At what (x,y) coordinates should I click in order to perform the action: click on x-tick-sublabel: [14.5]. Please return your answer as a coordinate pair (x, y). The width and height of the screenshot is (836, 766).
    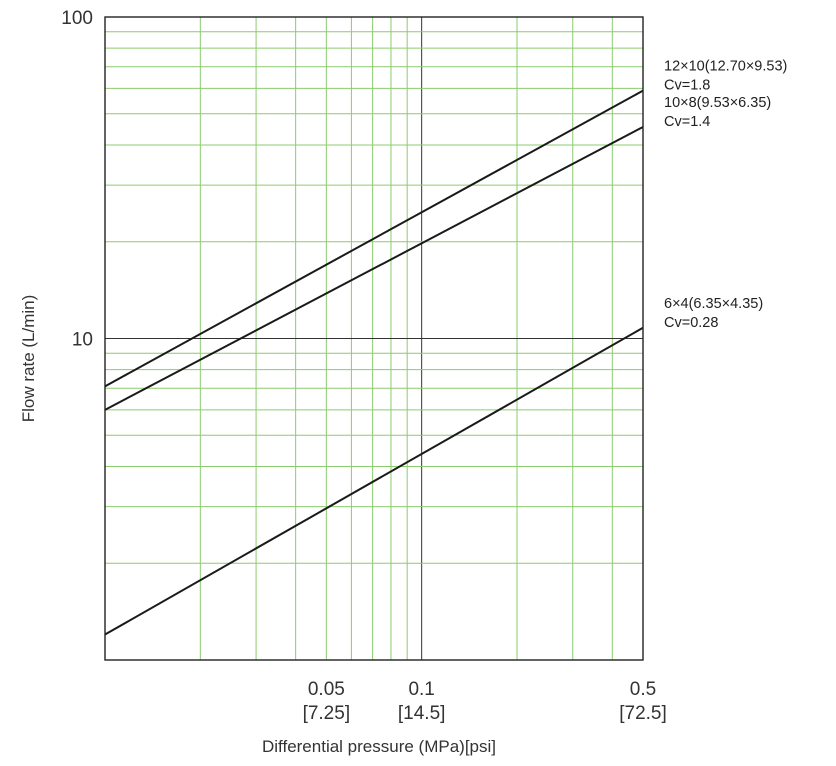
    Looking at the image, I should click on (422, 713).